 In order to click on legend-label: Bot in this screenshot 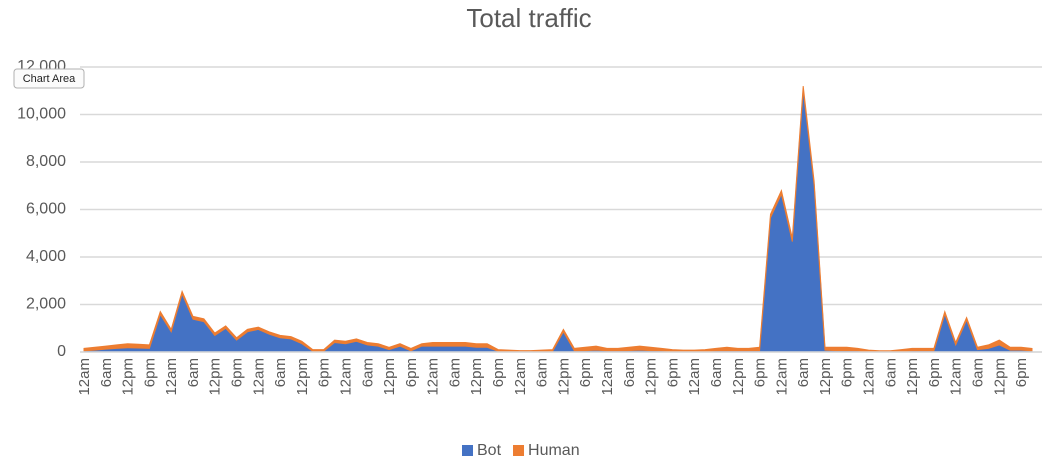, I will do `click(489, 450)`.